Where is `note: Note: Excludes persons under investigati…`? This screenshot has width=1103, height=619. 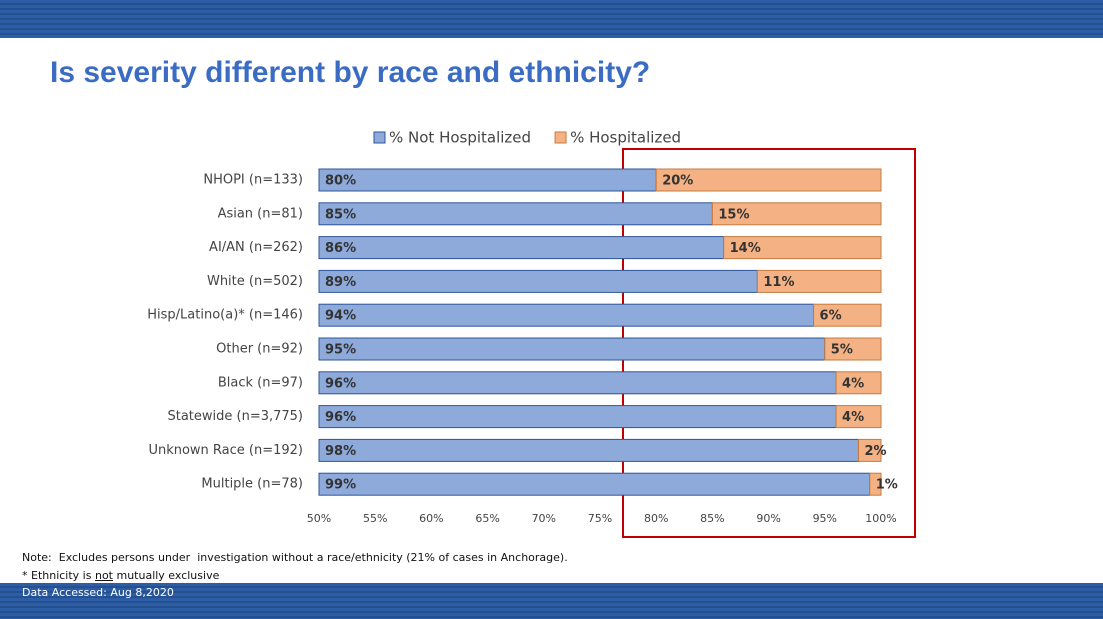
note: Note: Excludes persons under investigati… is located at coordinates (295, 557).